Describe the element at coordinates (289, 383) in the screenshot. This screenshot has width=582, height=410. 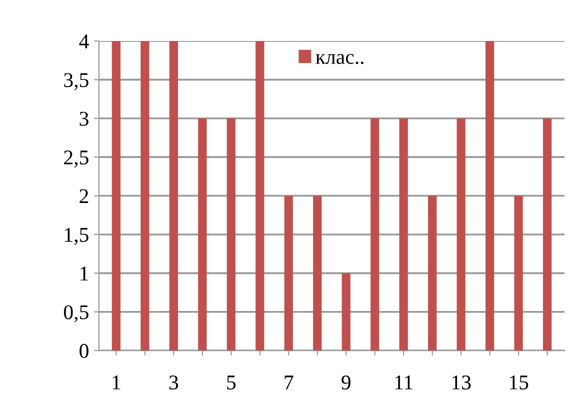
I see `x-tick-label: 7` at that location.